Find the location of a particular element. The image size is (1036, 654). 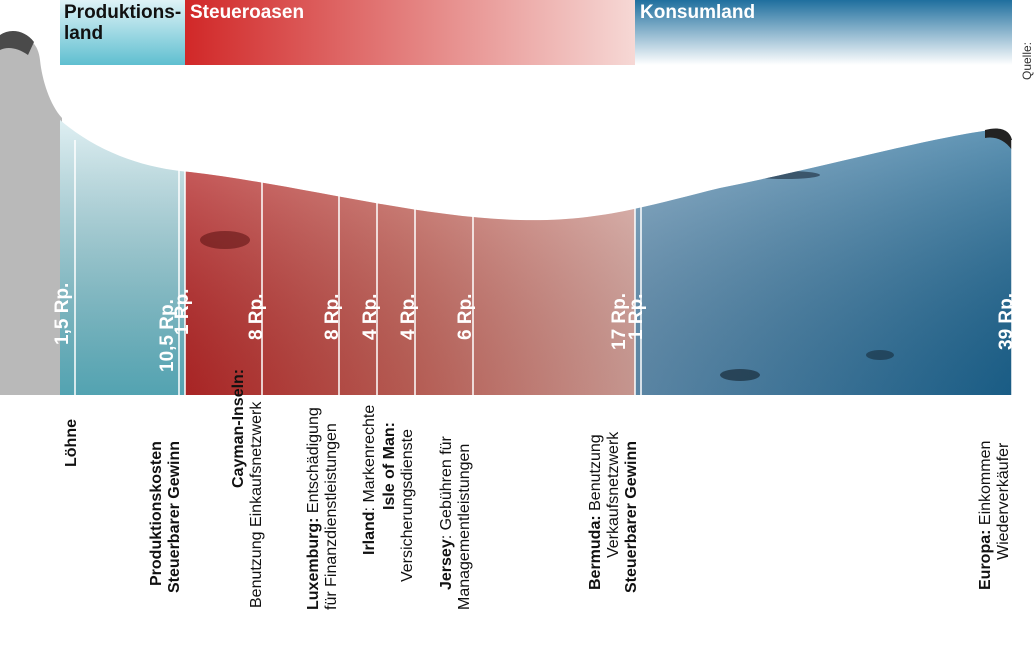

segment-label-luxemburg-detail: für Finanzdienstleistungen is located at coordinates (331, 516).